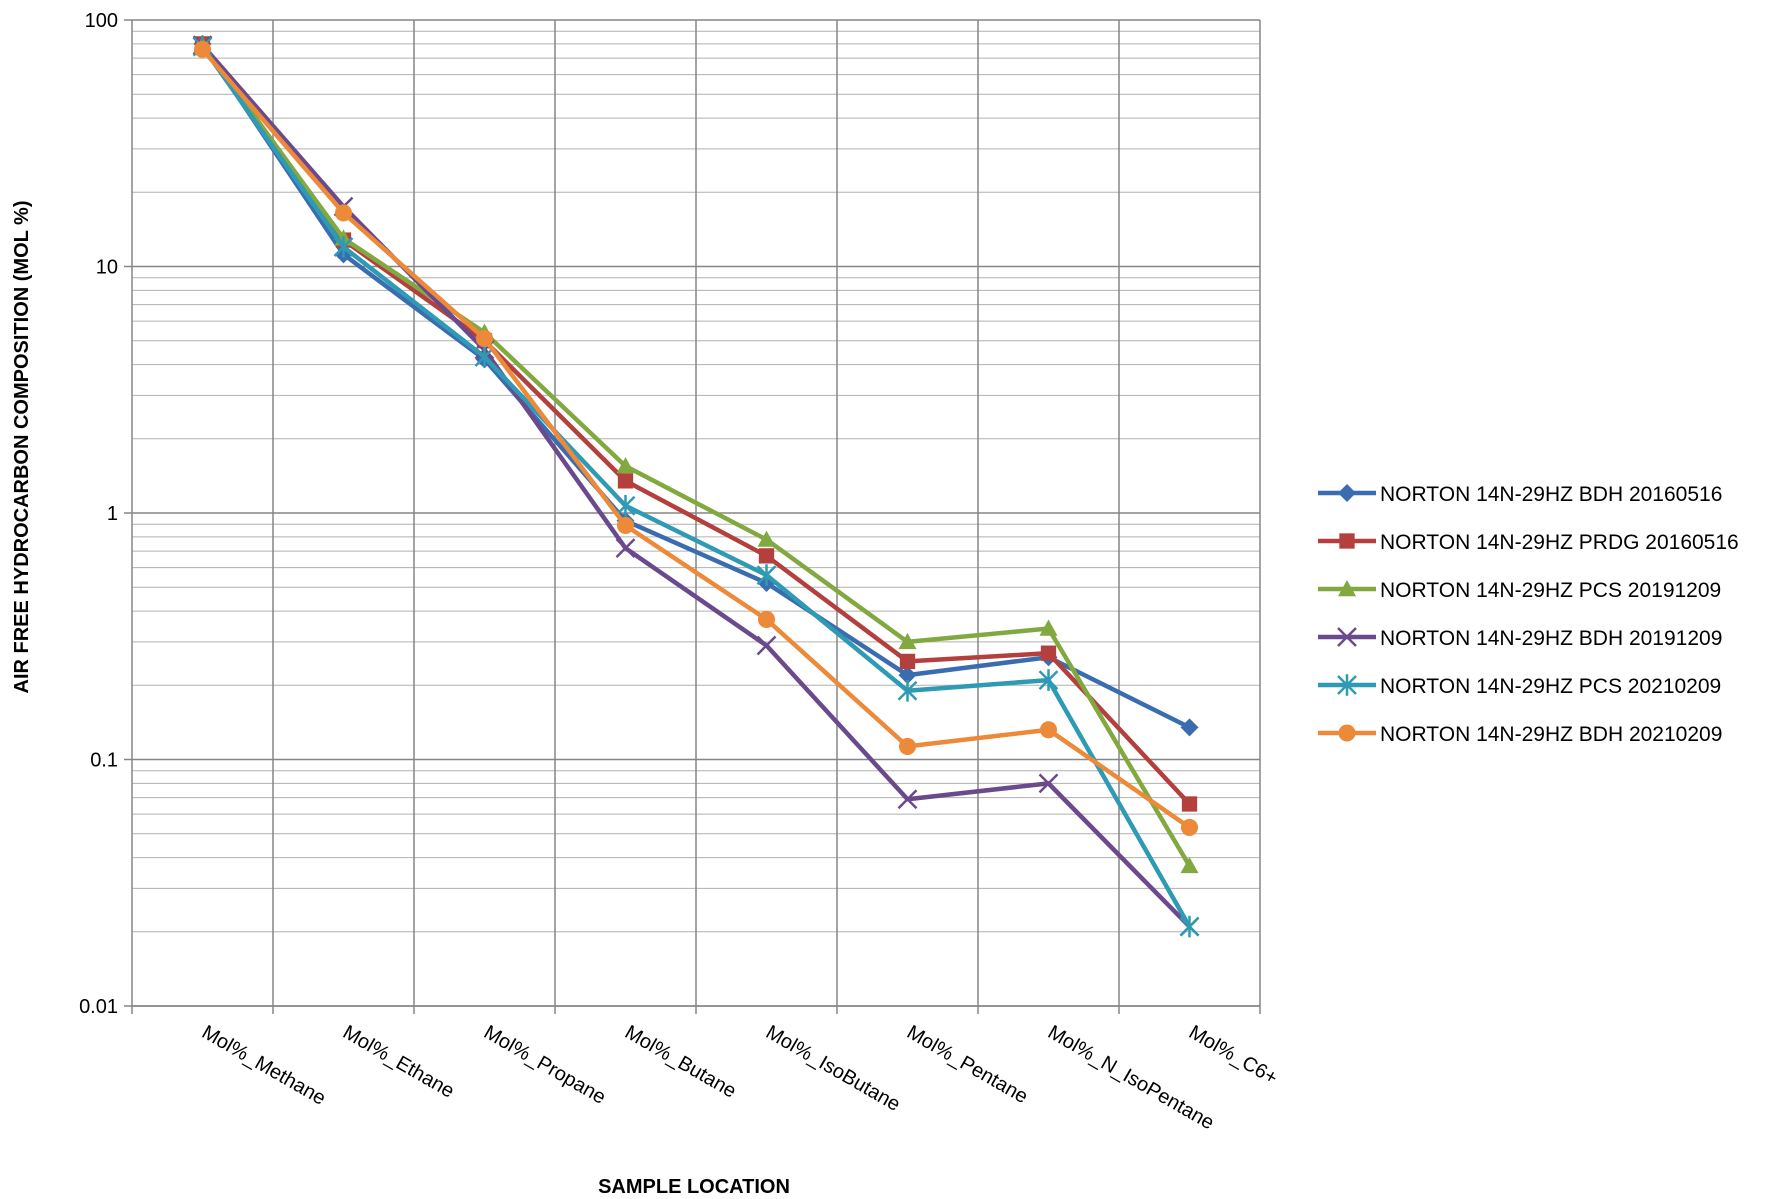 Image resolution: width=1782 pixels, height=1199 pixels. I want to click on legend-label: NORTON 14N-29HZ BDH 20210209, so click(1551, 734).